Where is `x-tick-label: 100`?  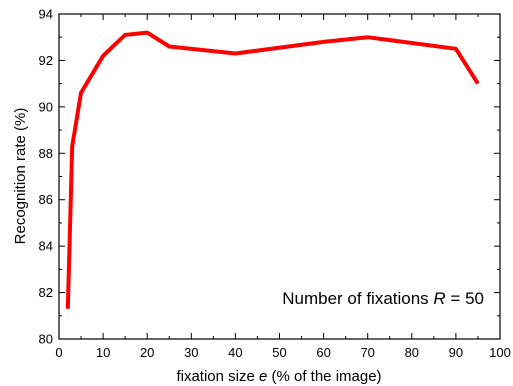
x-tick-label: 100 is located at coordinates (500, 352).